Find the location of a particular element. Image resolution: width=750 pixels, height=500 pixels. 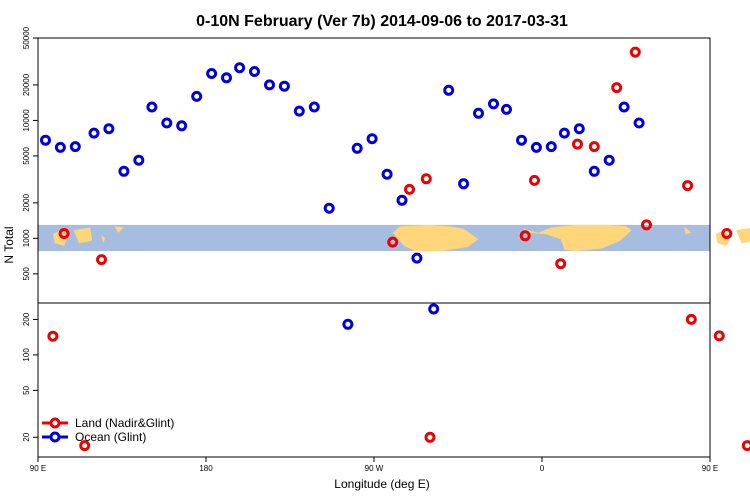

y-tick-label: 1000 is located at coordinates (26, 238).